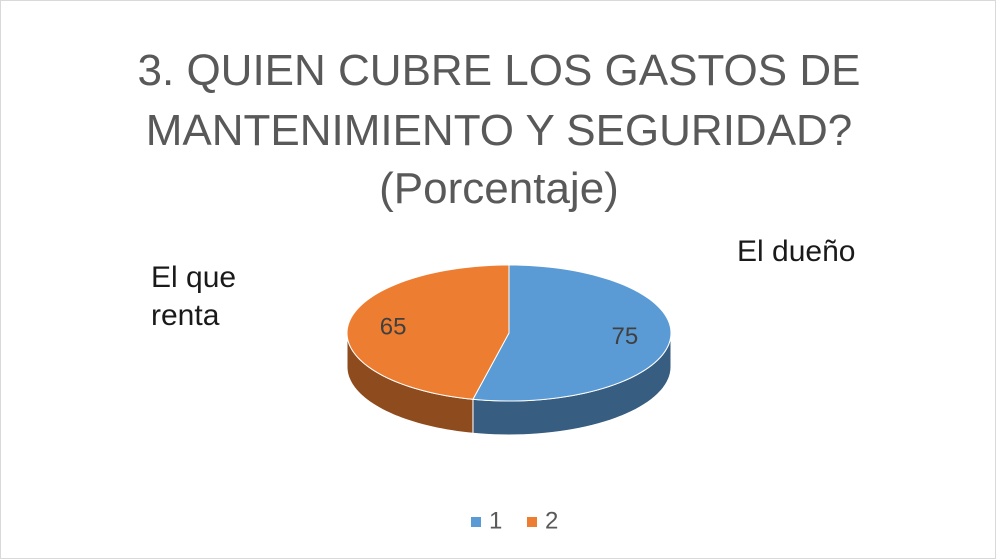 This screenshot has width=996, height=559. What do you see at coordinates (796, 251) in the screenshot?
I see `slice-annotation: El dueño` at bounding box center [796, 251].